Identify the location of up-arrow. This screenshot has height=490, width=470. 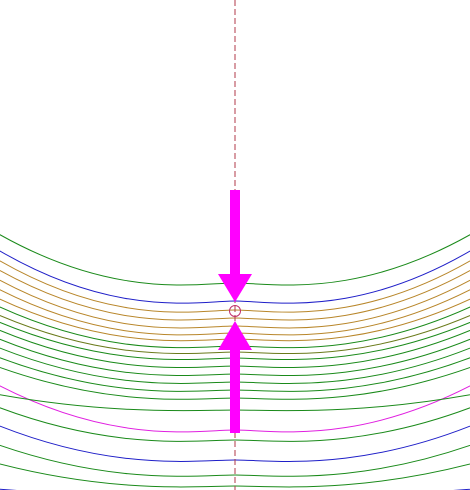
(235, 377).